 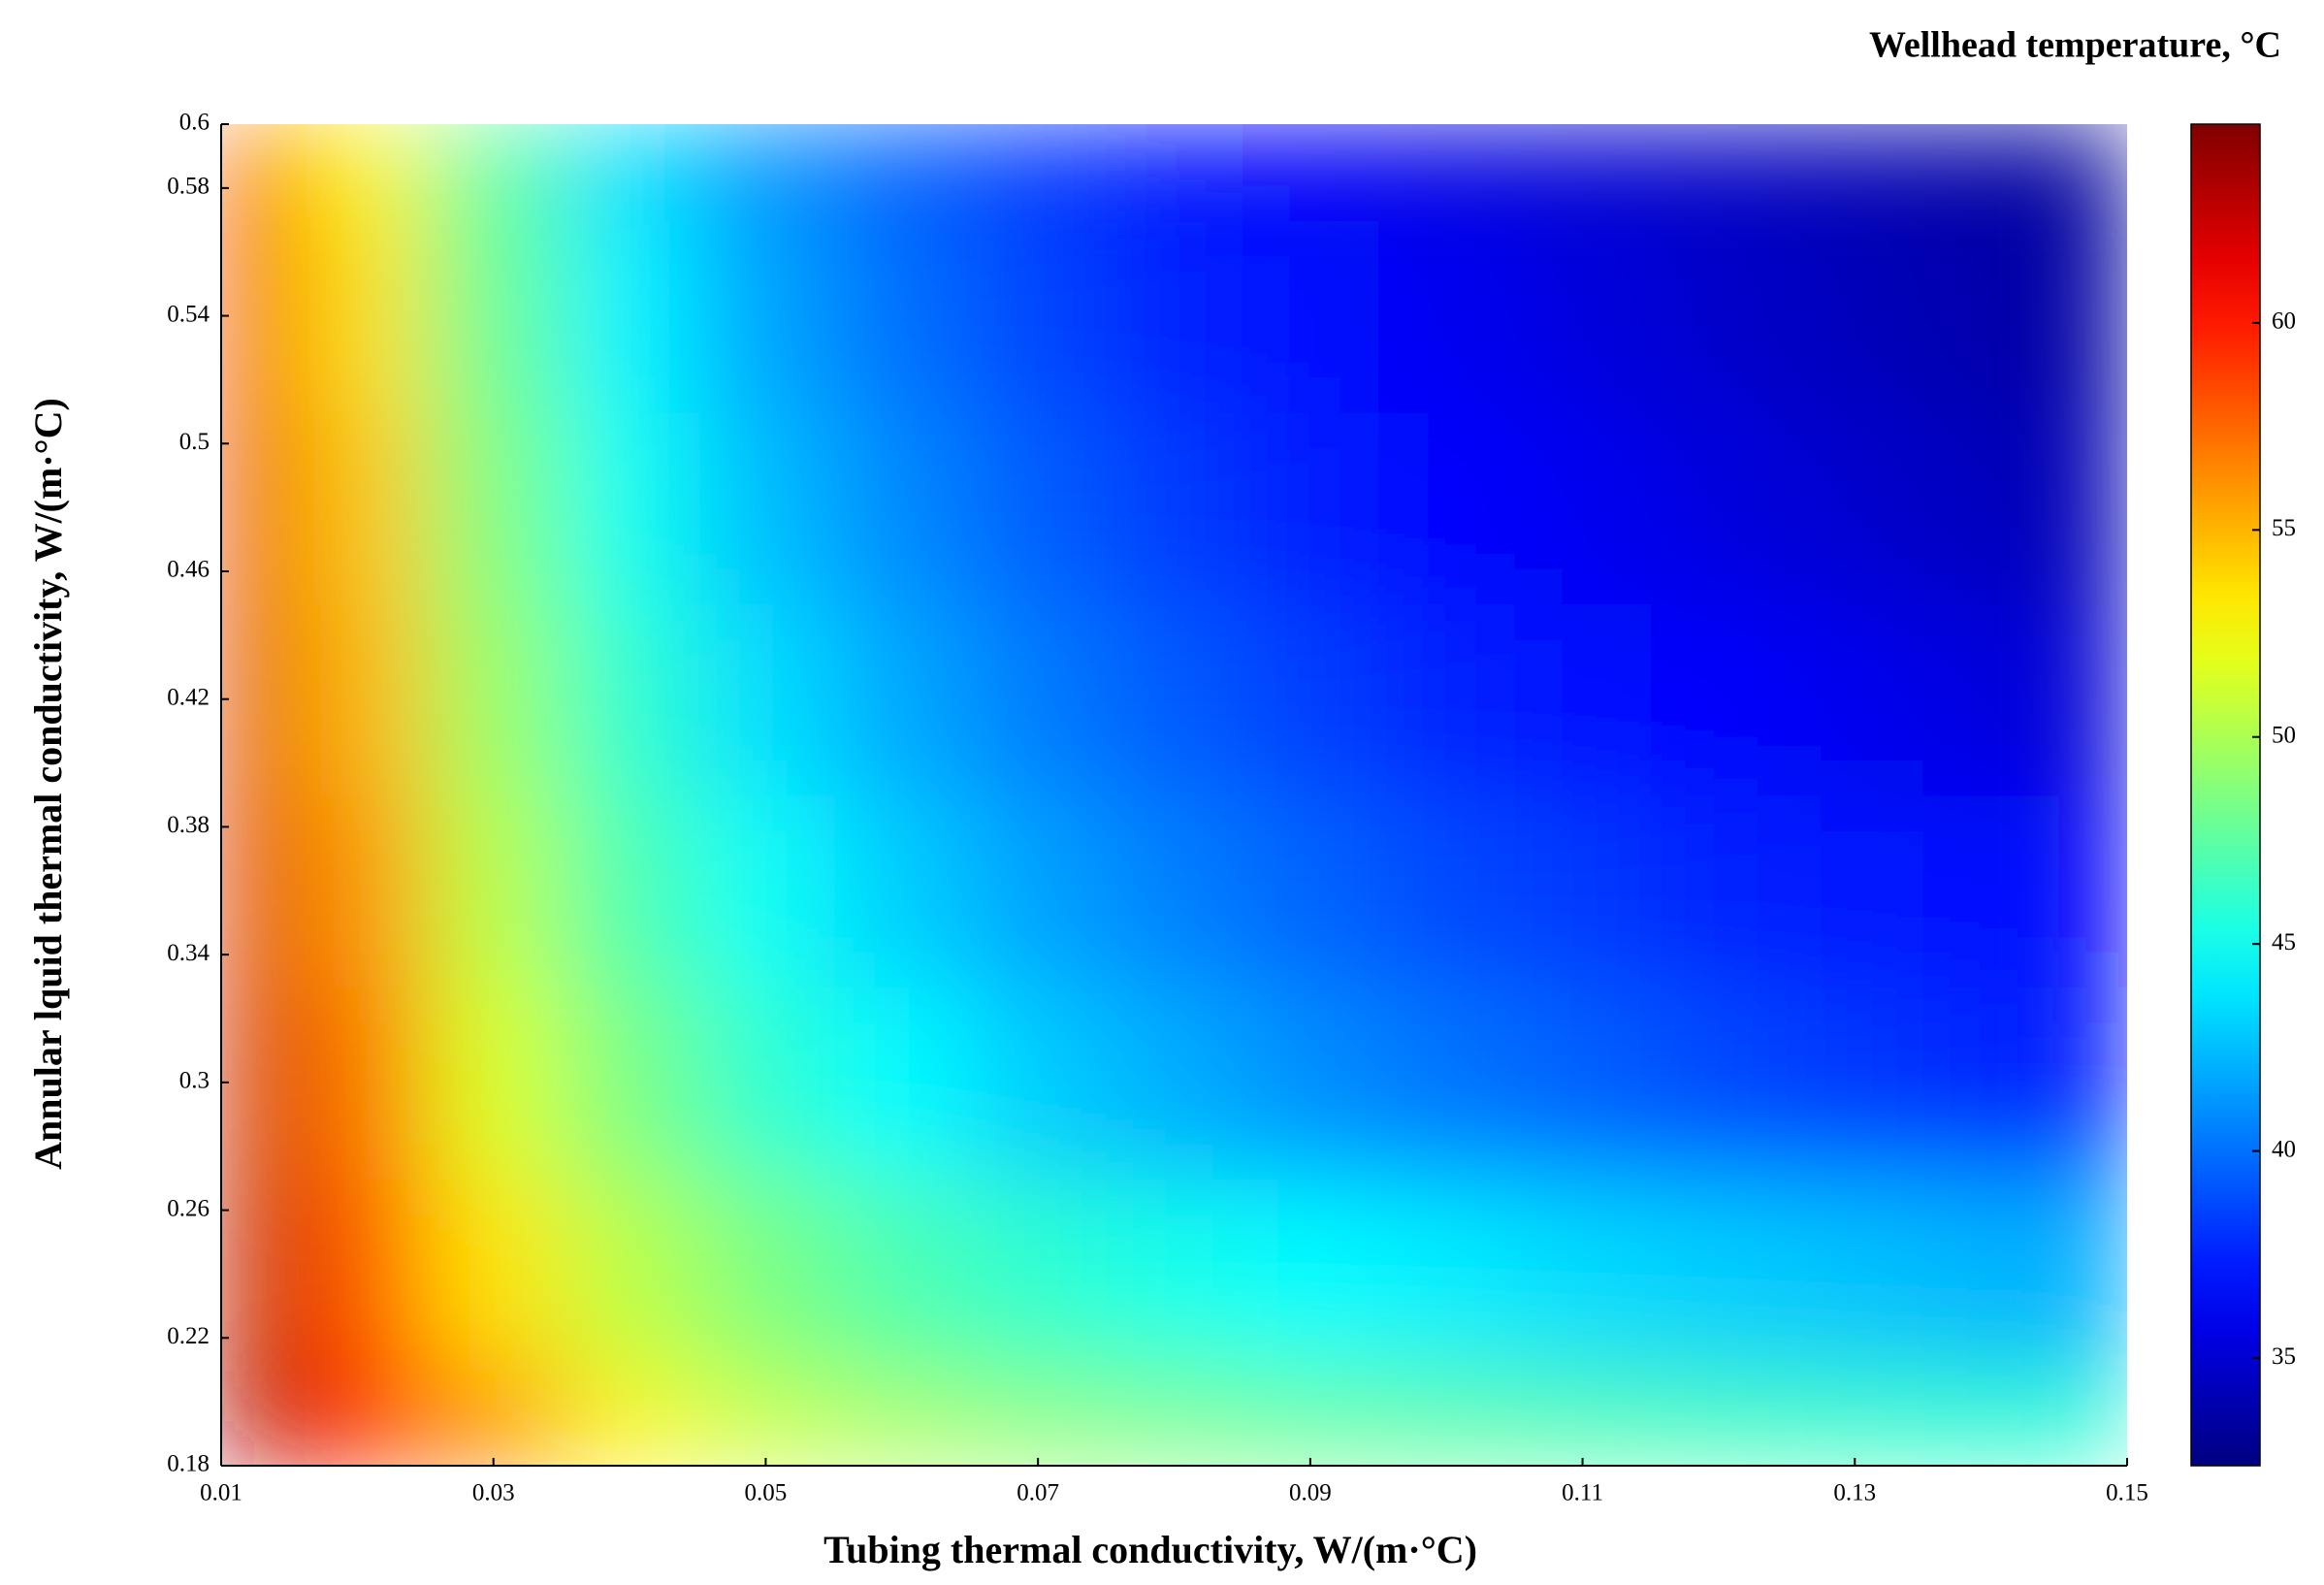 I want to click on y-tick-label: 0.58, so click(x=188, y=187).